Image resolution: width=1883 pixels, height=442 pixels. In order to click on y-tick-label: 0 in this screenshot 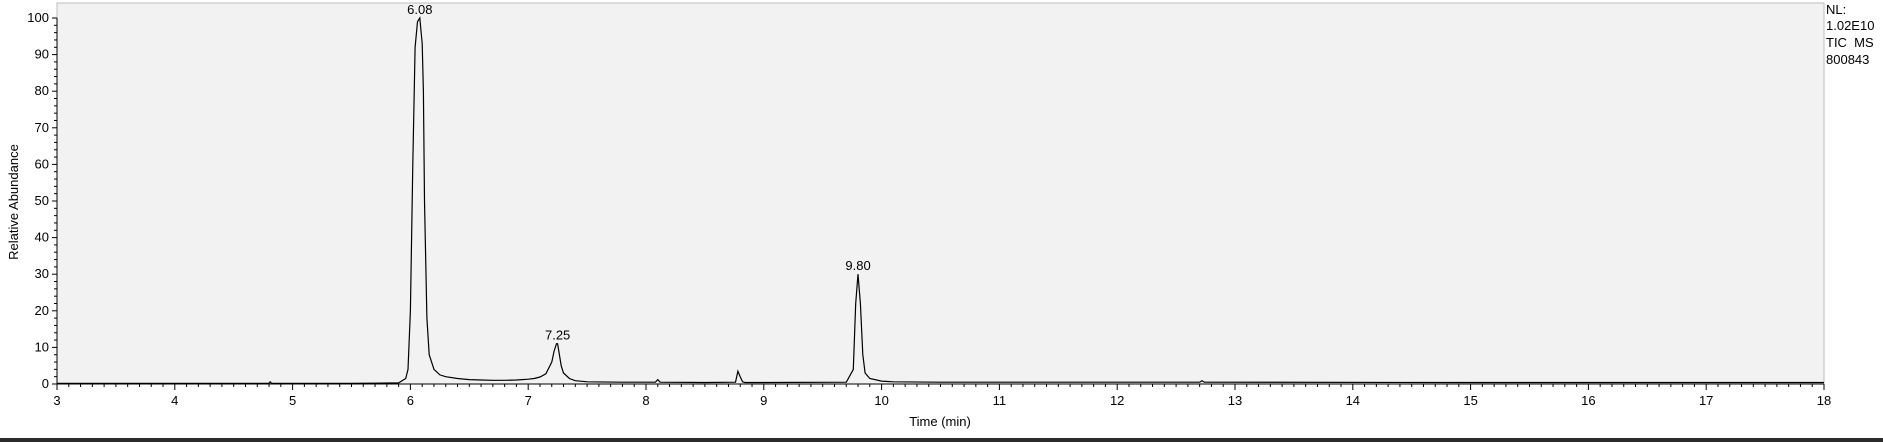, I will do `click(45, 383)`.